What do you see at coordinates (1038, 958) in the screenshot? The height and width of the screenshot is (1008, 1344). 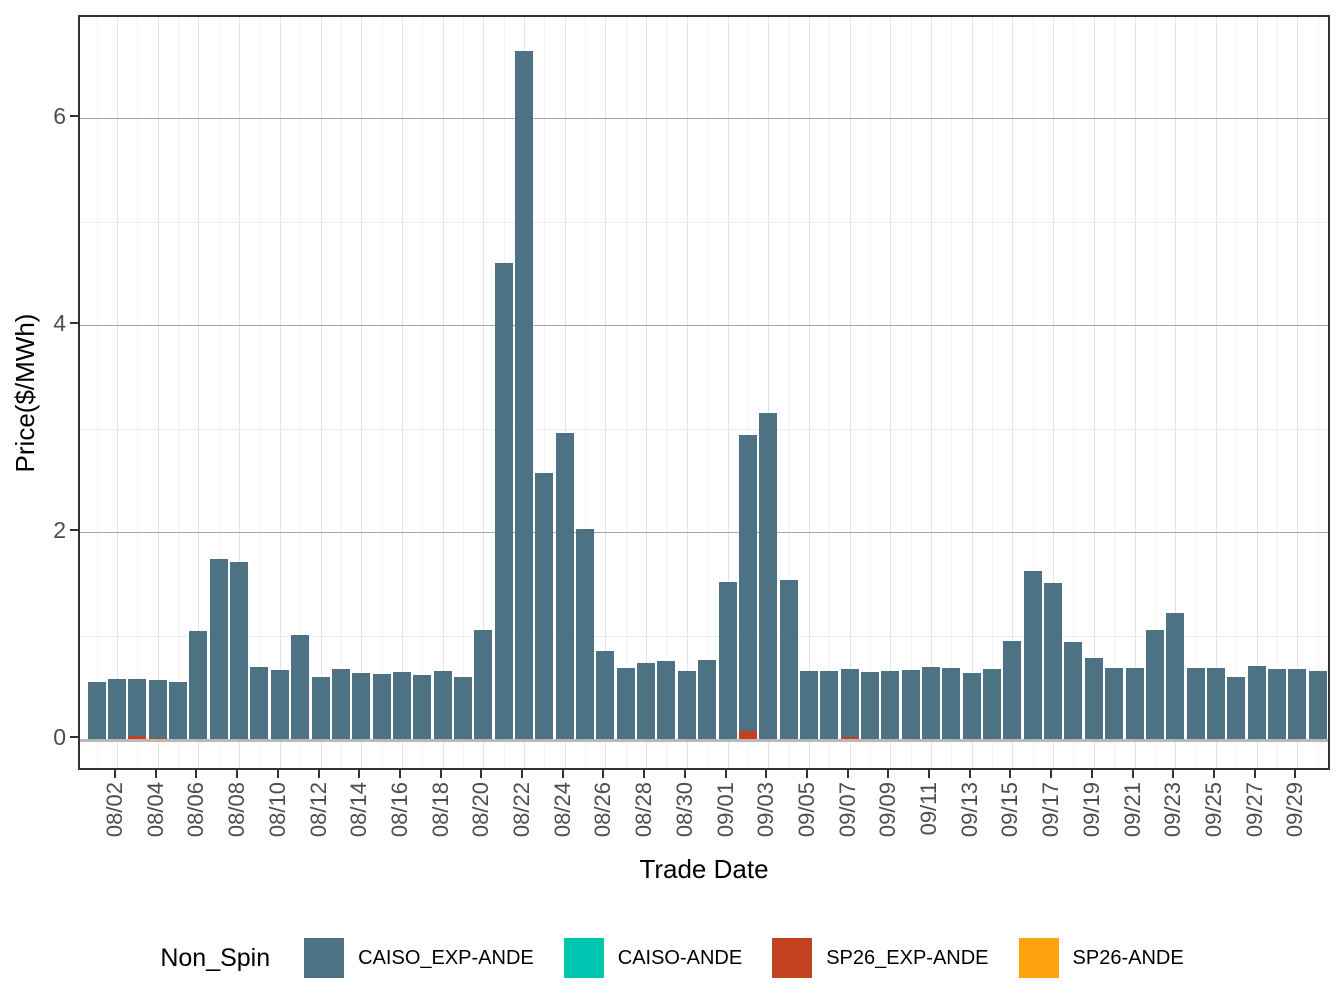 I see `legend-swatch-SP26-ANDE` at bounding box center [1038, 958].